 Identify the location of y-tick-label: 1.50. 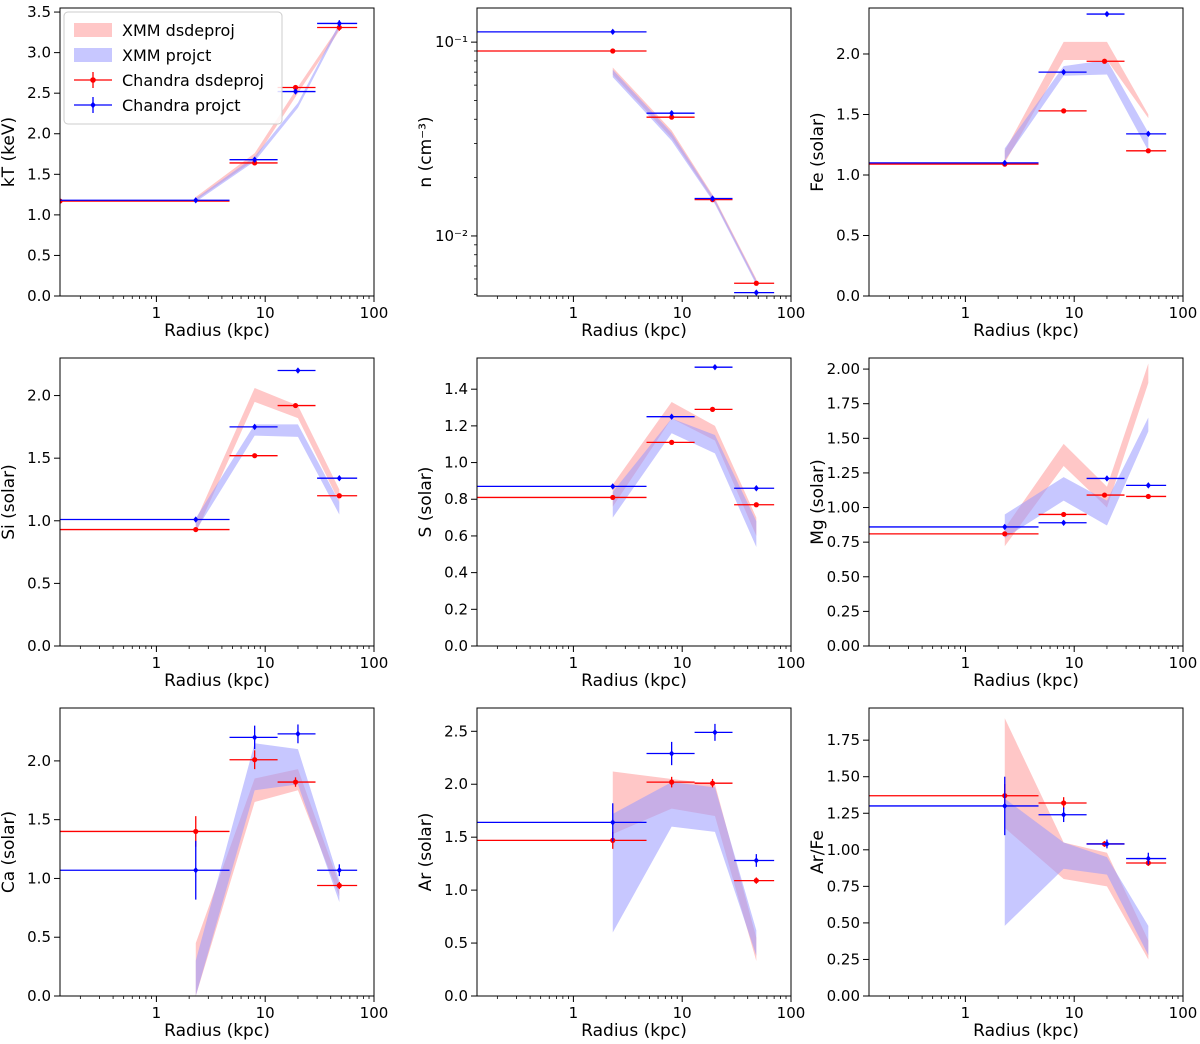
(843, 438).